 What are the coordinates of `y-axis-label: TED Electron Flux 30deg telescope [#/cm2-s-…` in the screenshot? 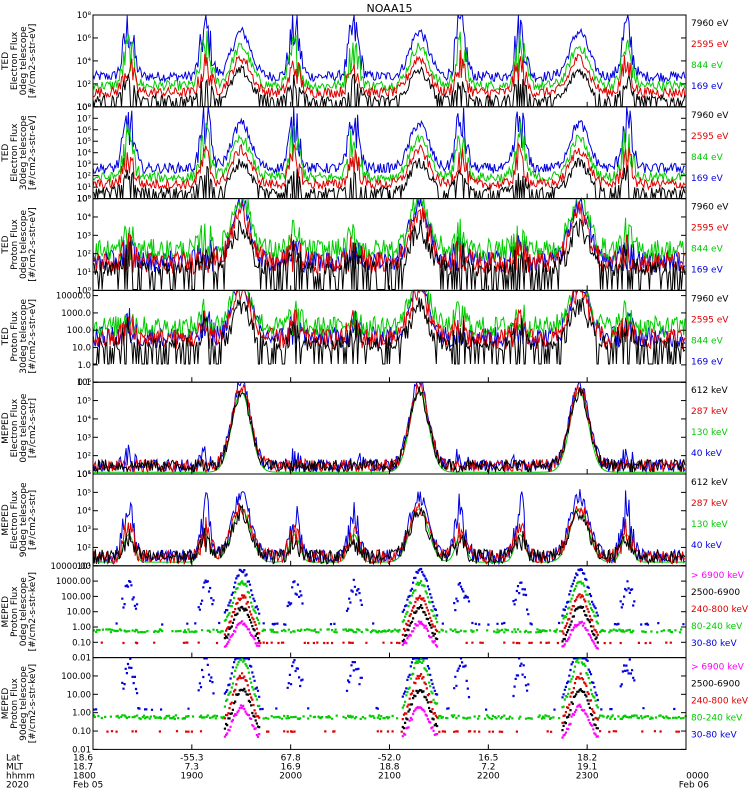 It's located at (19, 152).